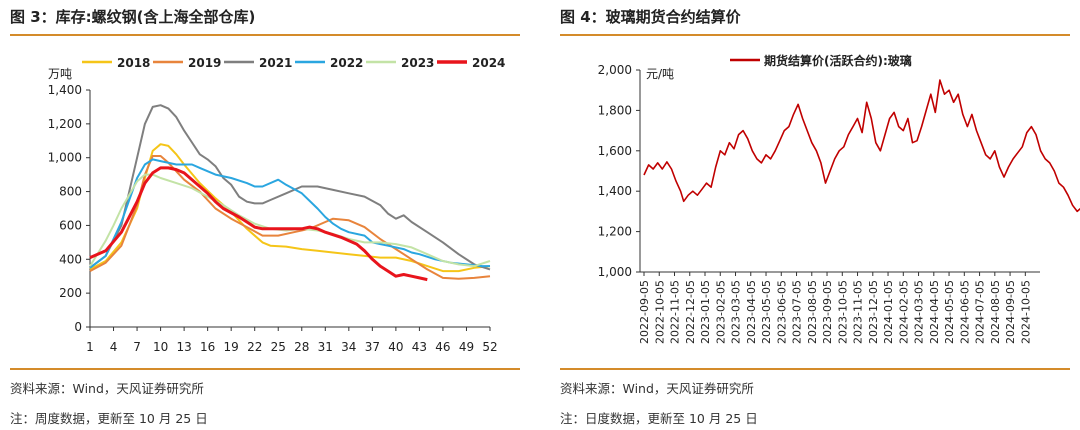 The height and width of the screenshot is (430, 1080). What do you see at coordinates (751, 312) in the screenshot?
I see `x-tick-label: 2023-04-05` at bounding box center [751, 312].